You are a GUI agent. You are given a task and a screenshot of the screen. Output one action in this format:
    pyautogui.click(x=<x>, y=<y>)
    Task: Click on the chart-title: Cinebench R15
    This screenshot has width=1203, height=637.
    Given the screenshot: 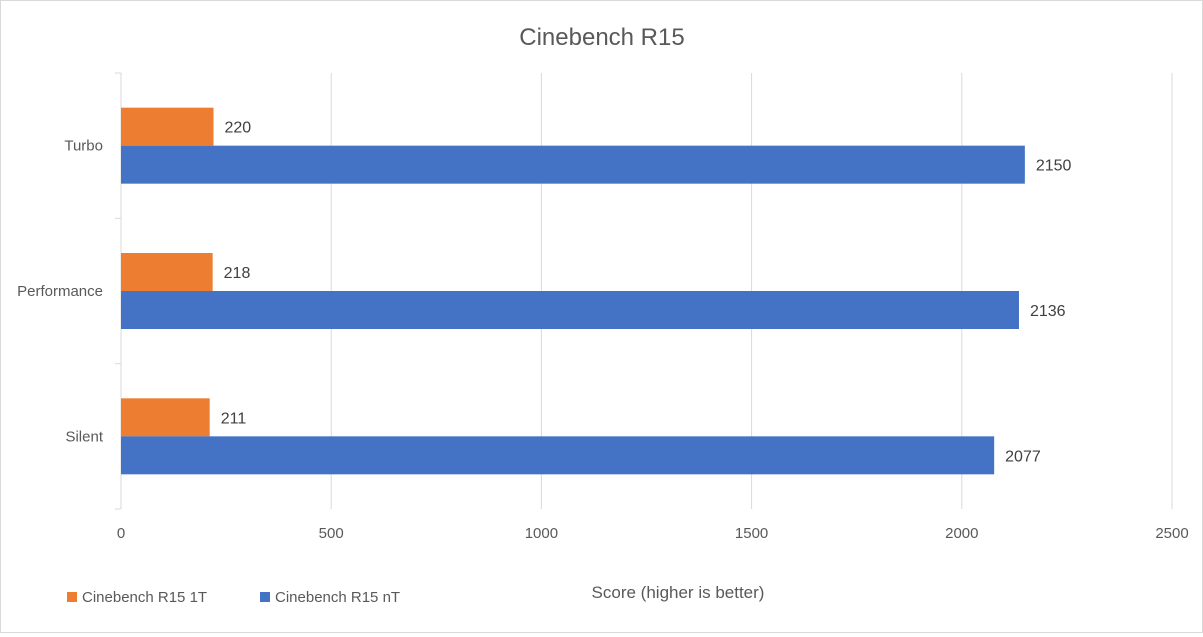 What is the action you would take?
    pyautogui.click(x=601, y=37)
    